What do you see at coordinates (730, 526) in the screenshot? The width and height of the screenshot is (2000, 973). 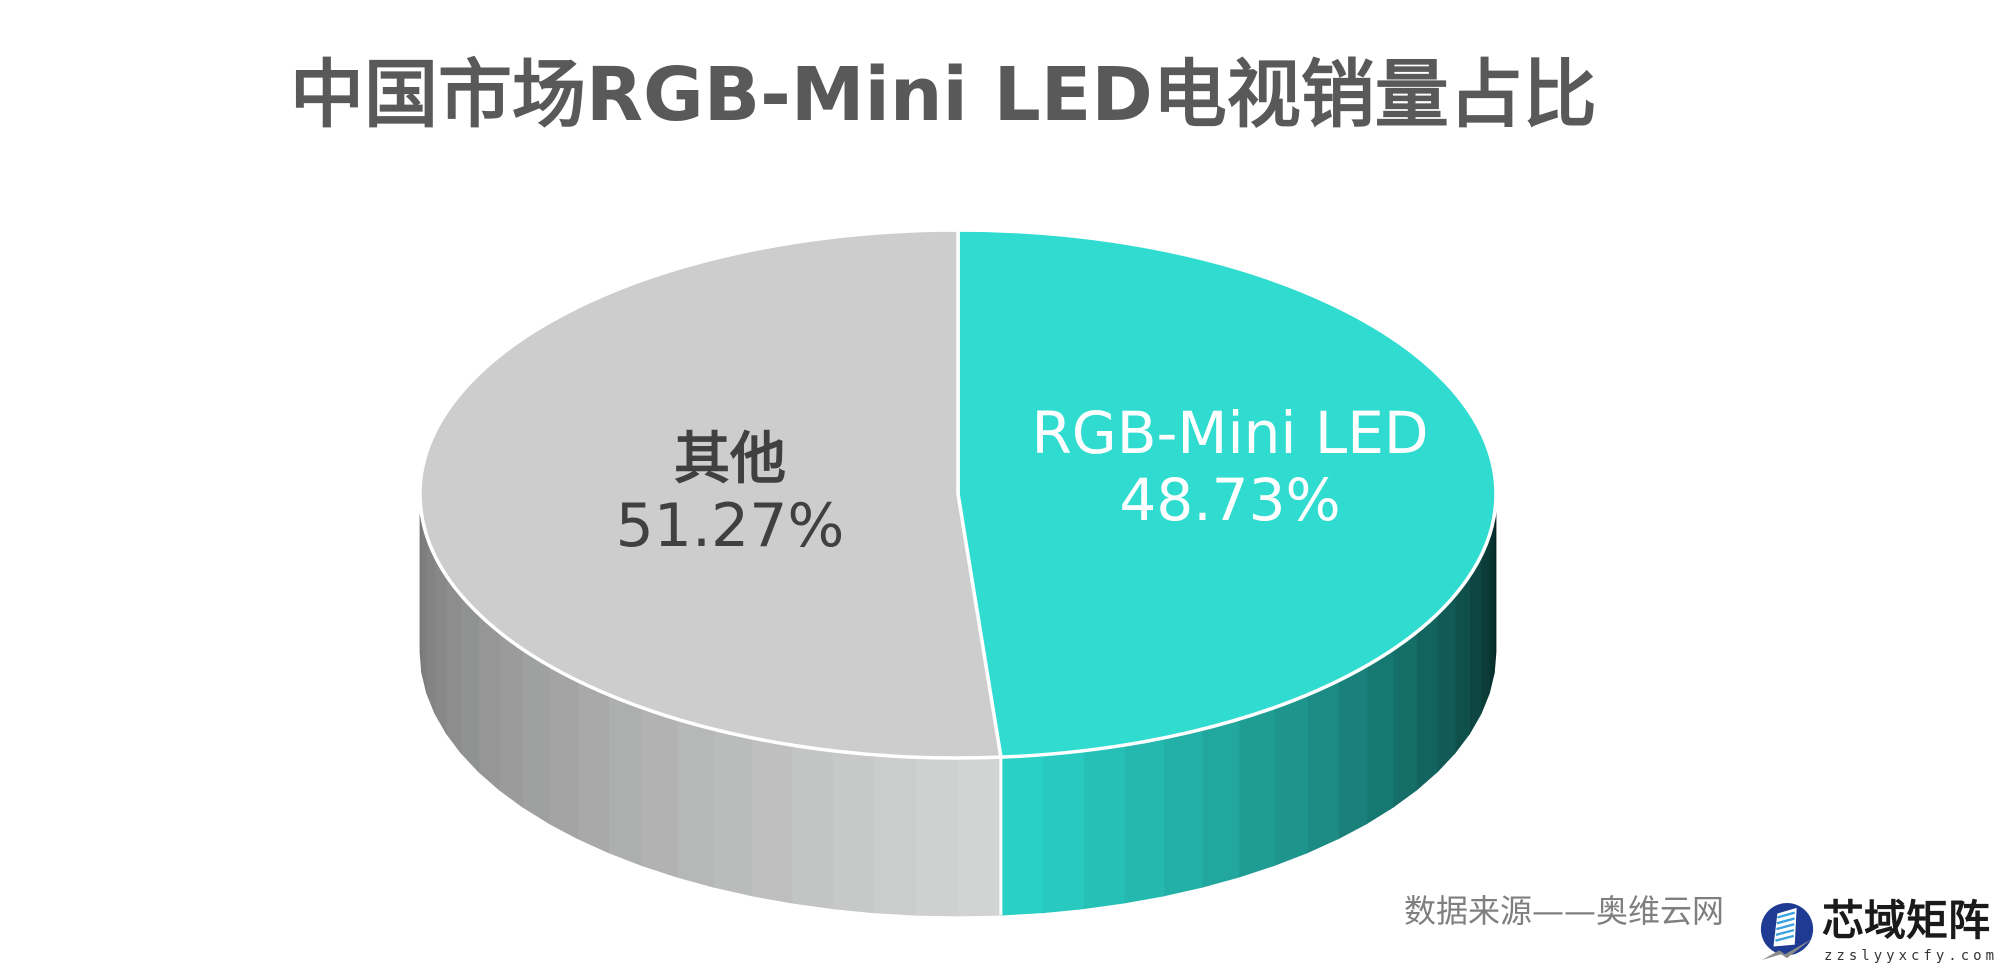 I see `slice-value-other: 51.27%` at bounding box center [730, 526].